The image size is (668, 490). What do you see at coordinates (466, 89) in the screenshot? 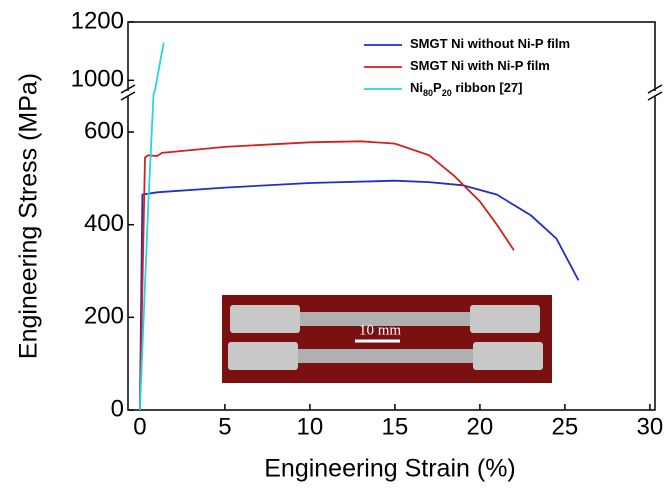
I see `legend-label: Ni80P20 ribbon [27]` at bounding box center [466, 89].